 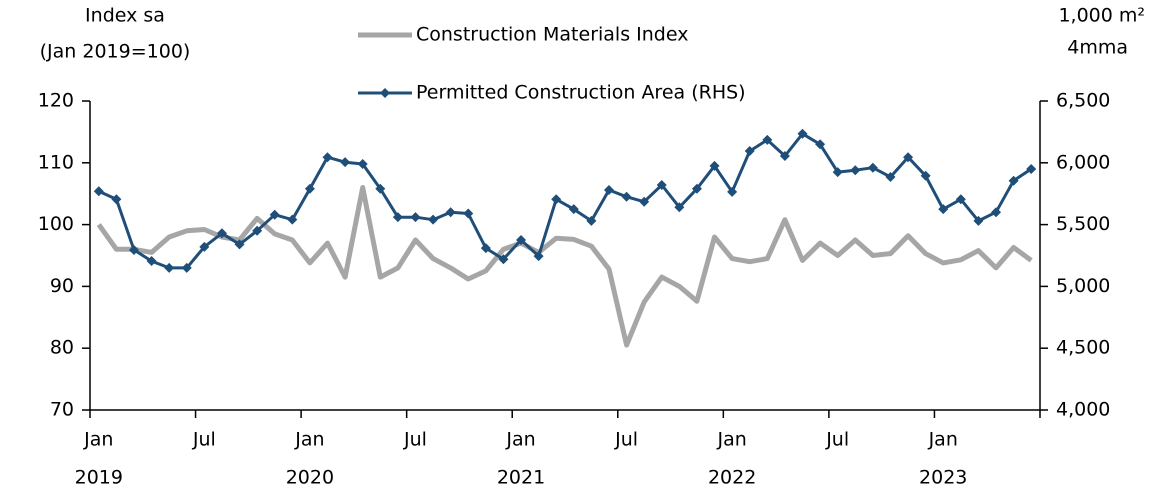 What do you see at coordinates (552, 35) in the screenshot?
I see `legend-label: Construction Materials Index` at bounding box center [552, 35].